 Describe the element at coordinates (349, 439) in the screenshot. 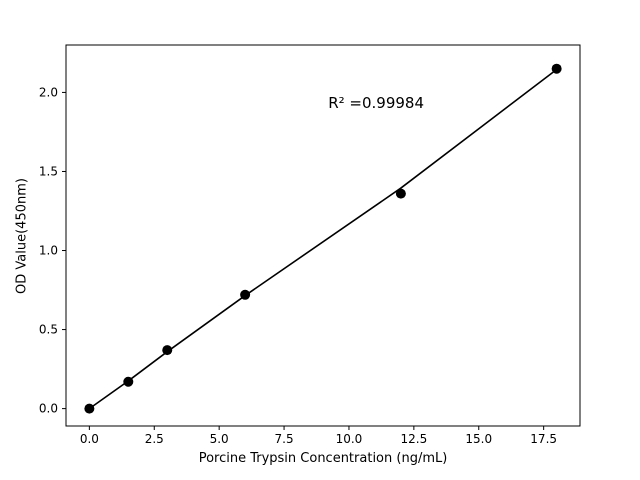

I see `x-tick-label: 10.0` at that location.